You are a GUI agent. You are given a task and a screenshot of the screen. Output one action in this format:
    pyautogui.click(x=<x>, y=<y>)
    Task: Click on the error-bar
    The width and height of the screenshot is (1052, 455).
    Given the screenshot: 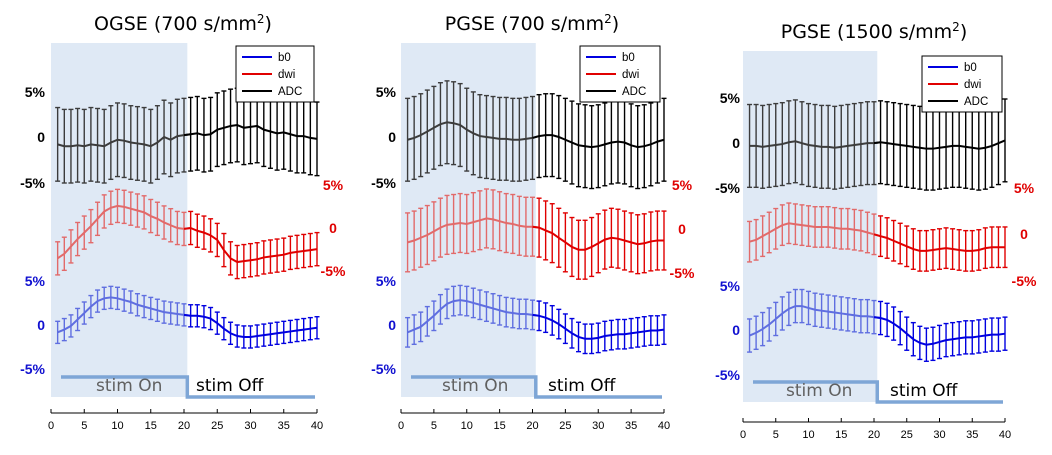 What is the action you would take?
    pyautogui.click(x=408, y=139)
    